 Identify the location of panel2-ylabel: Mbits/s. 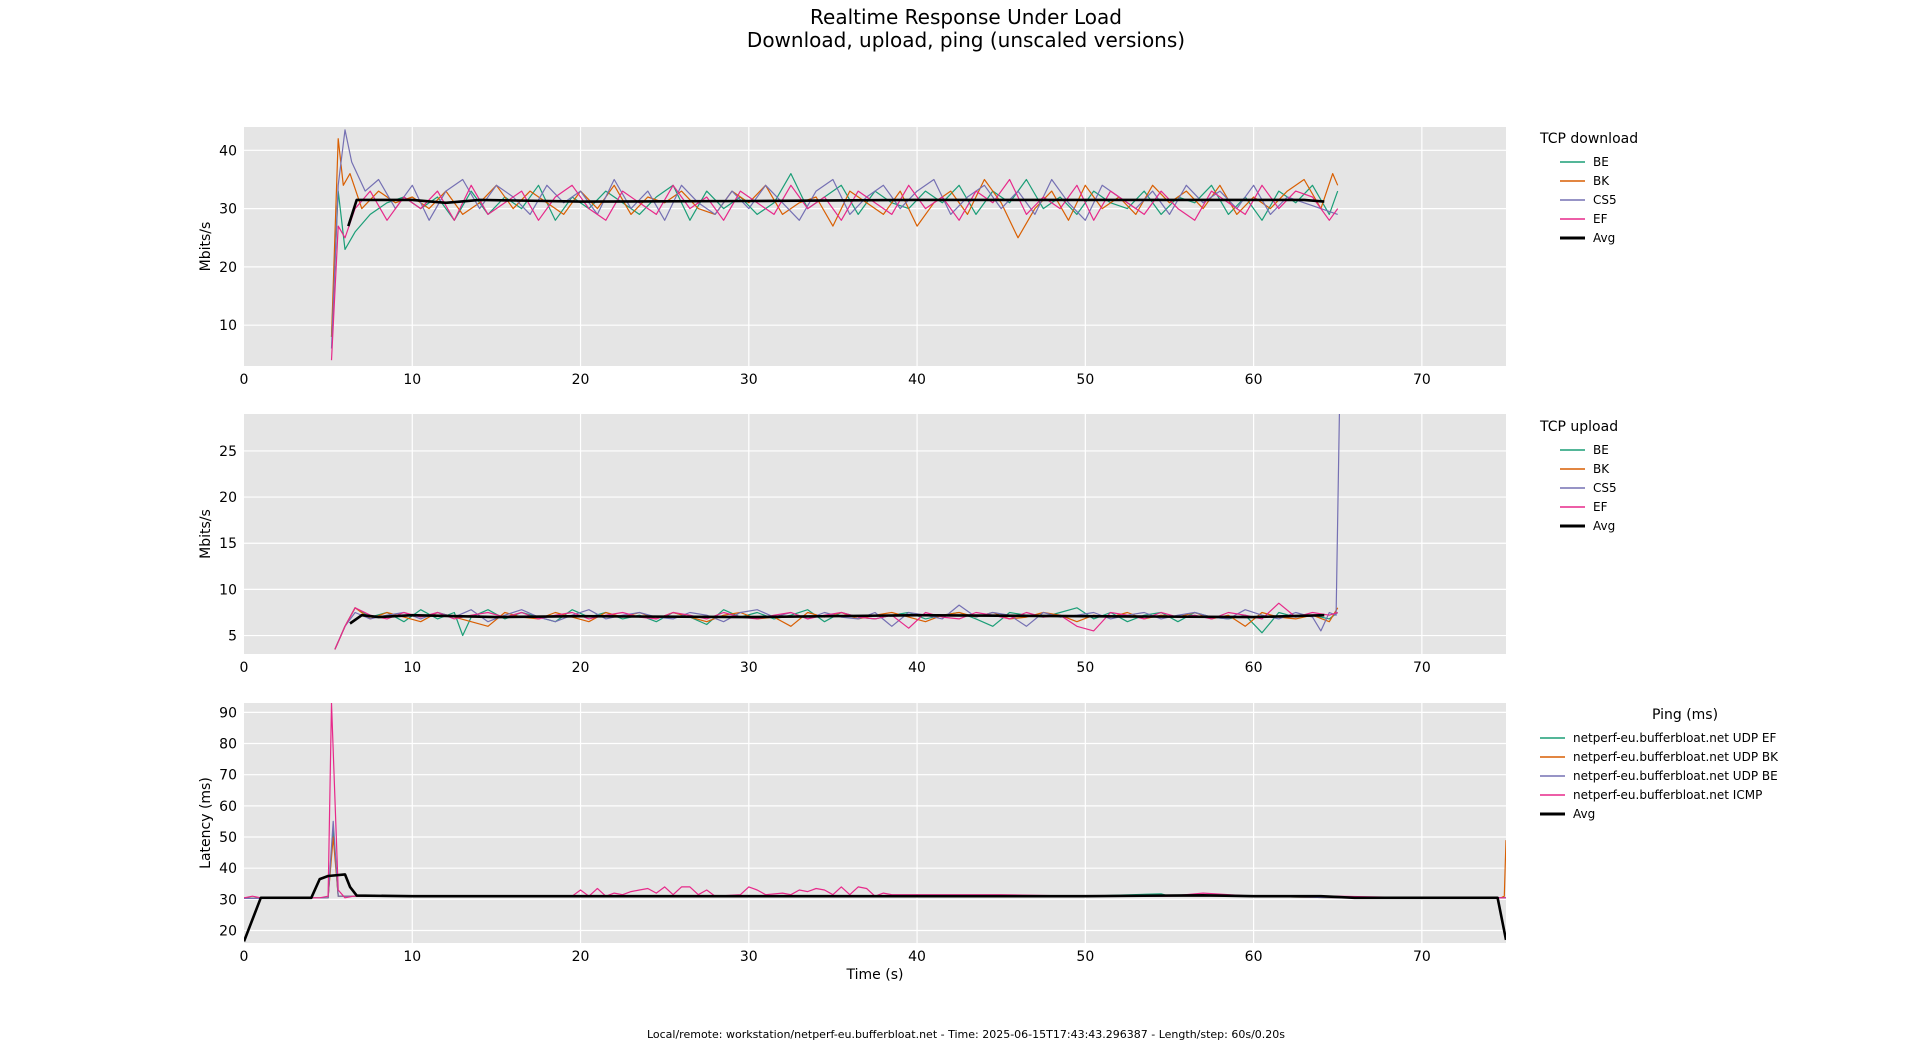
(206, 534).